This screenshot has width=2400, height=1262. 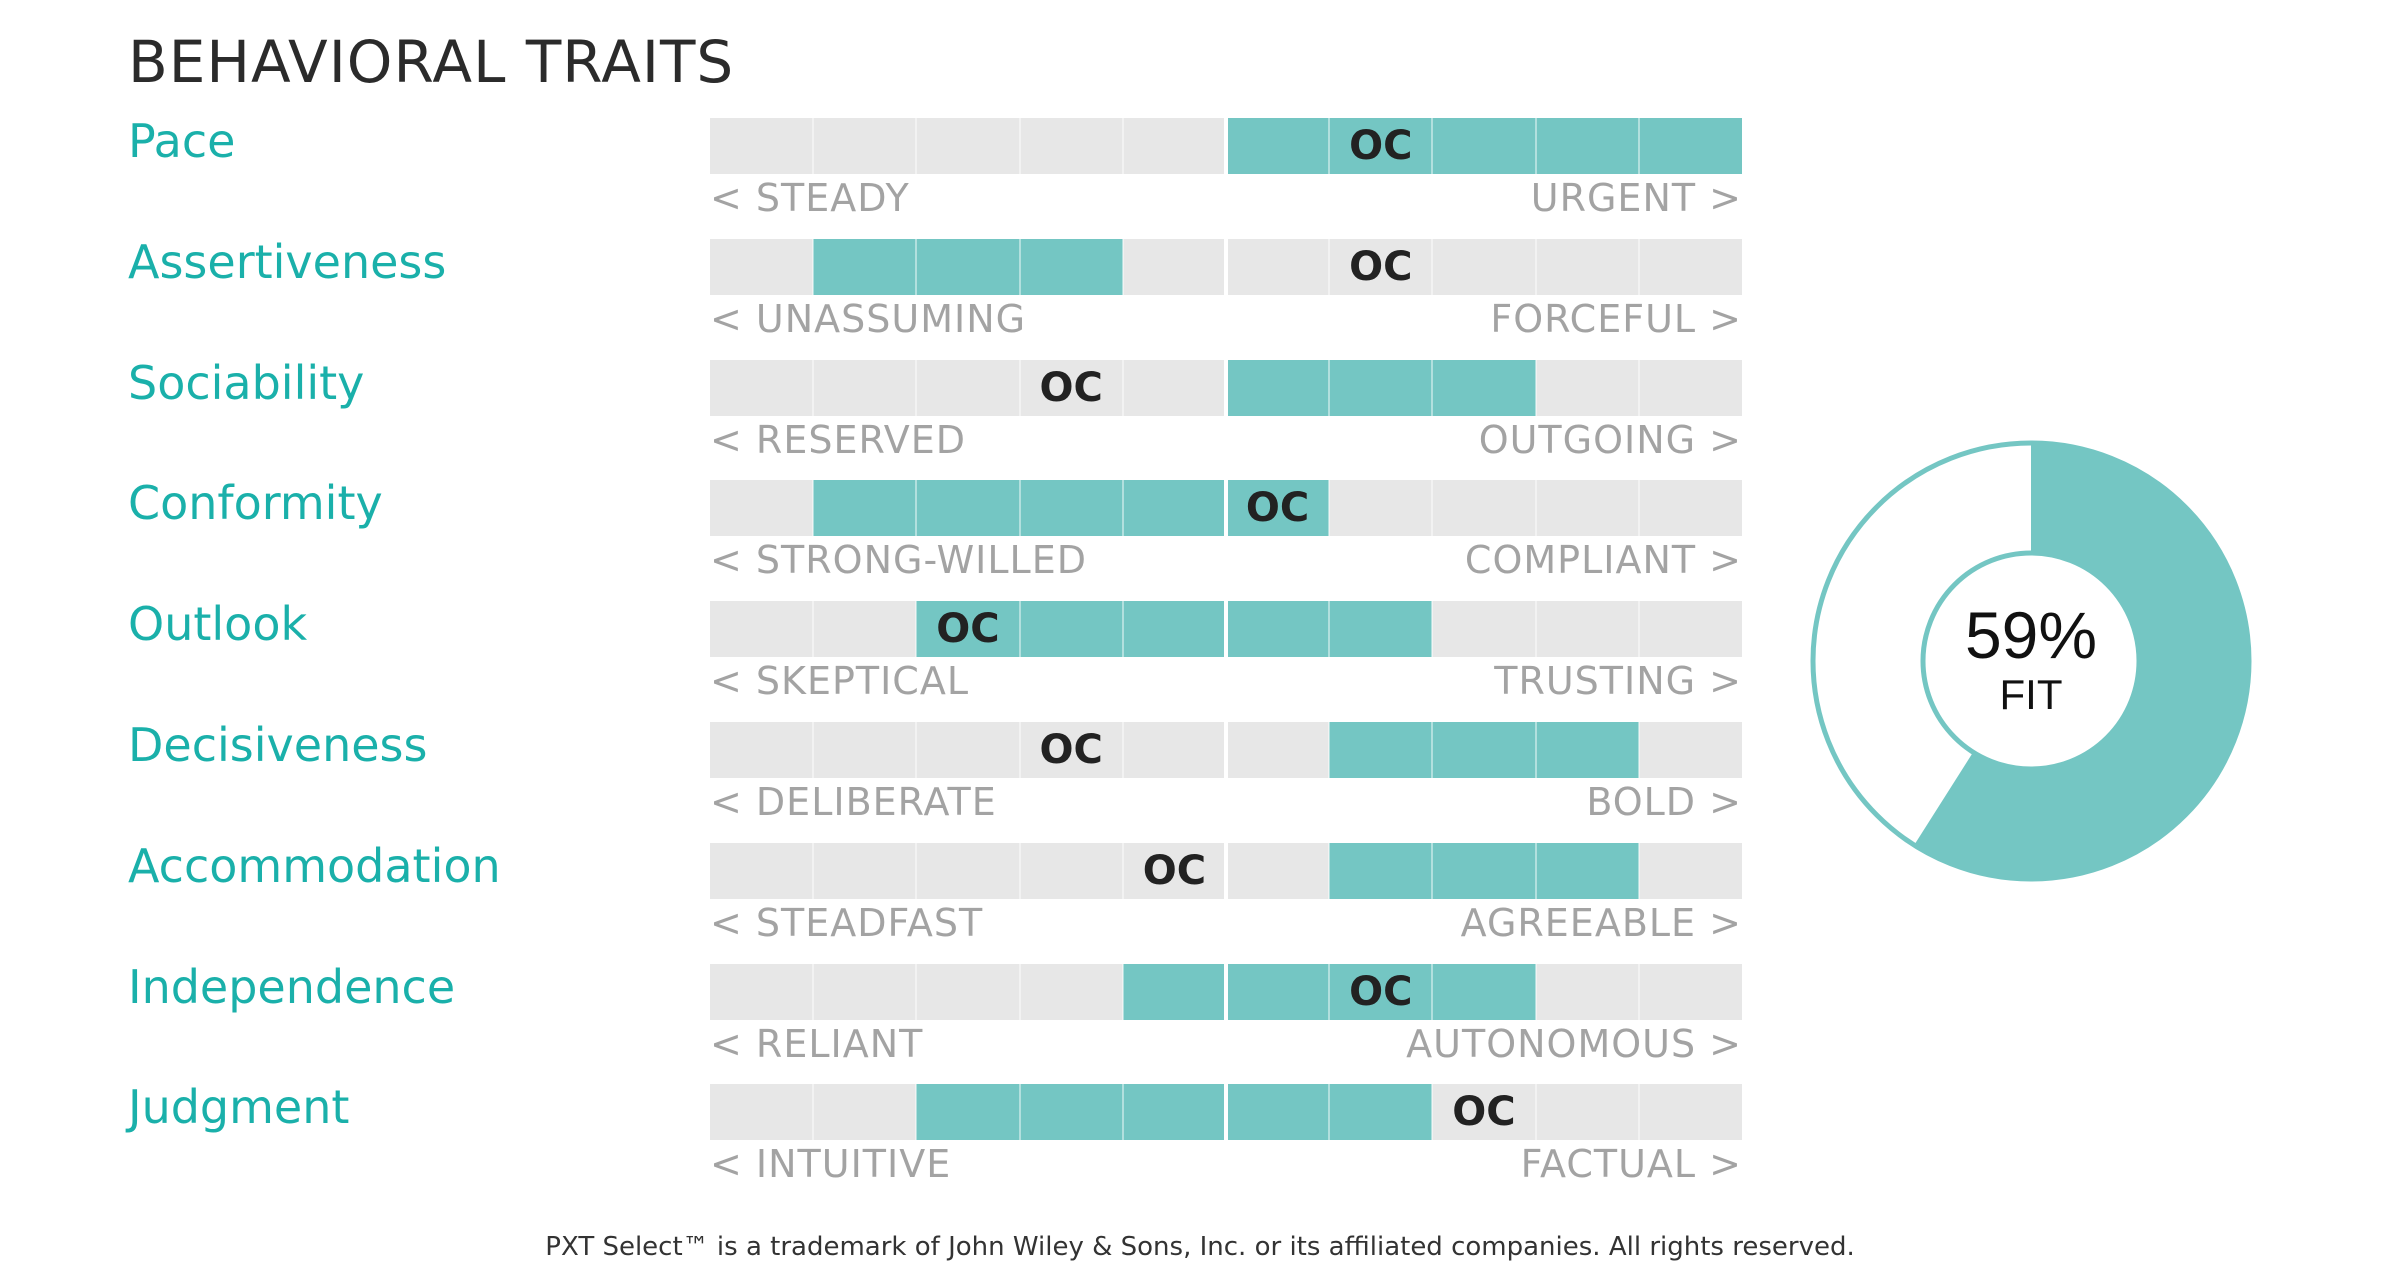 I want to click on trait-pole-left-accommodation: < STEADFAST, so click(x=847, y=923).